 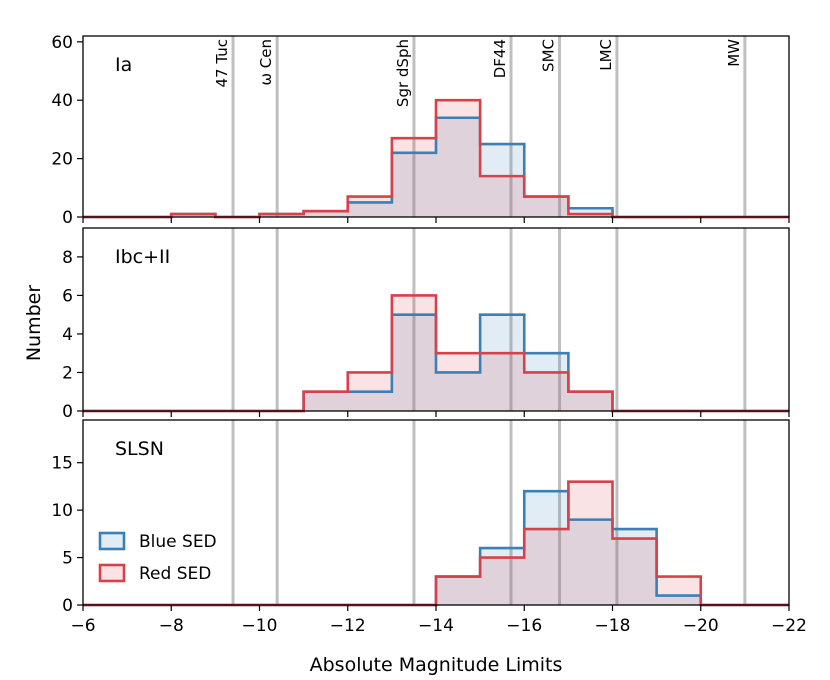 What do you see at coordinates (178, 542) in the screenshot?
I see `legend-label: Blue SED` at bounding box center [178, 542].